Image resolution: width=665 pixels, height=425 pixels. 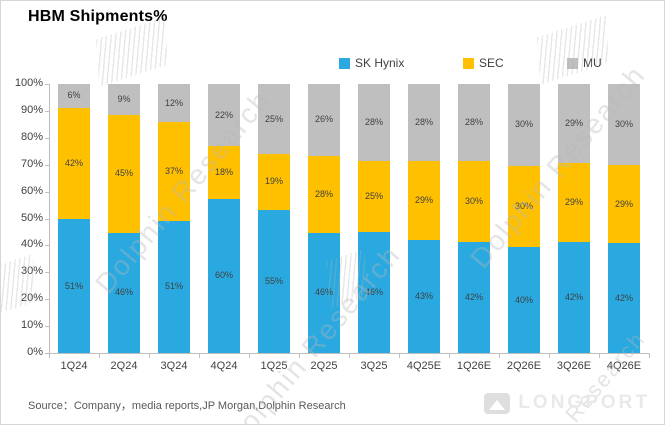 I want to click on bar-column-4Q24: 22% 18% 60%, so click(x=224, y=218).